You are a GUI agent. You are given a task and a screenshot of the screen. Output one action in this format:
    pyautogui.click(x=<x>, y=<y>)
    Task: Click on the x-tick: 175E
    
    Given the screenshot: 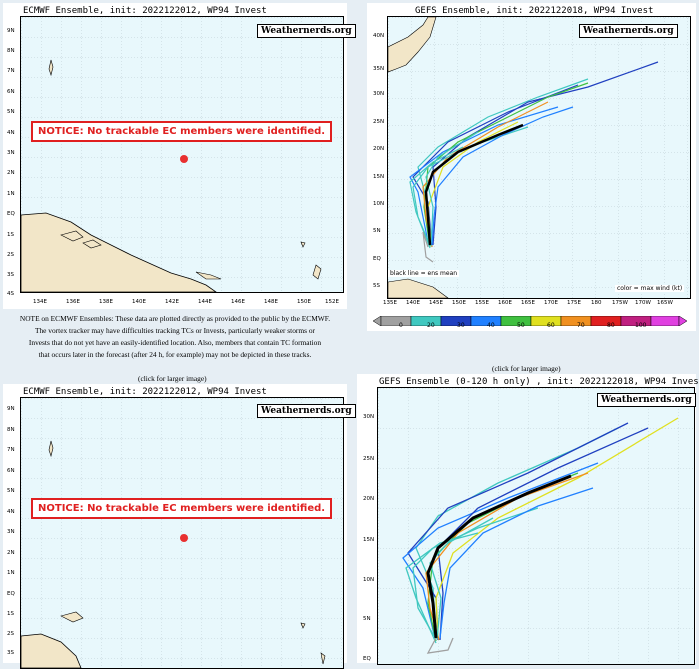 What is the action you would take?
    pyautogui.click(x=574, y=303)
    